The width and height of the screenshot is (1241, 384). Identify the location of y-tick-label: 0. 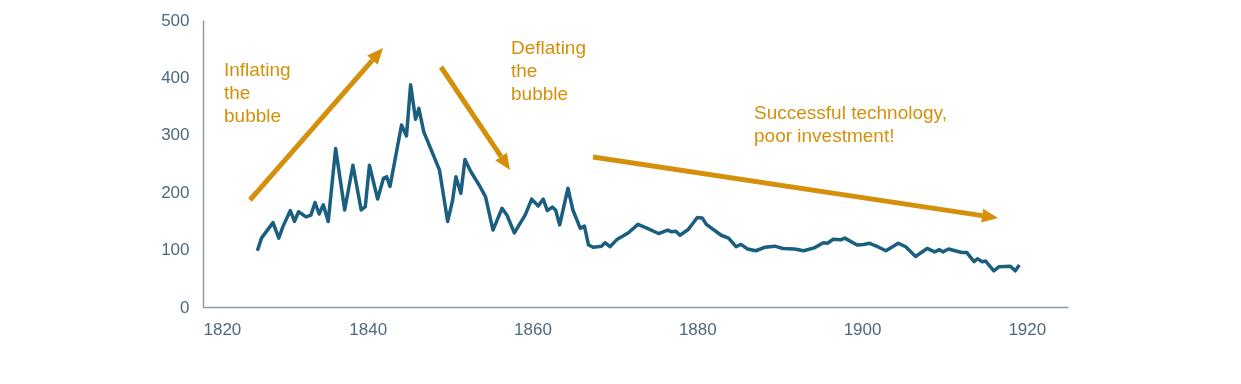
(185, 307).